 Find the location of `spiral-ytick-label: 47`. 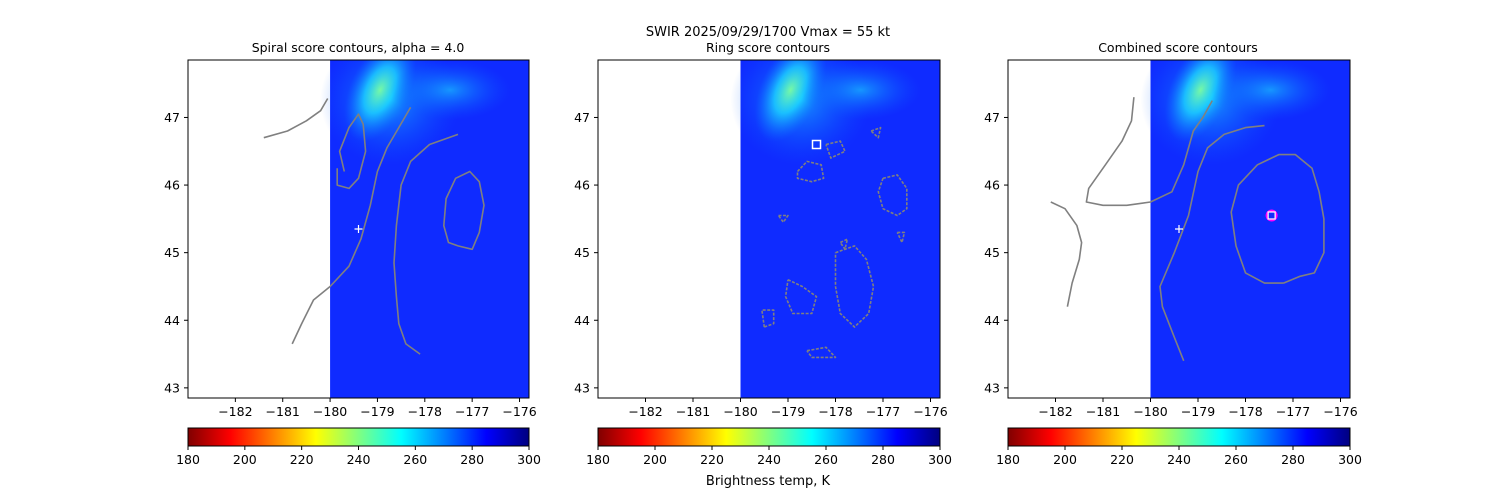

spiral-ytick-label: 47 is located at coordinates (172, 117).